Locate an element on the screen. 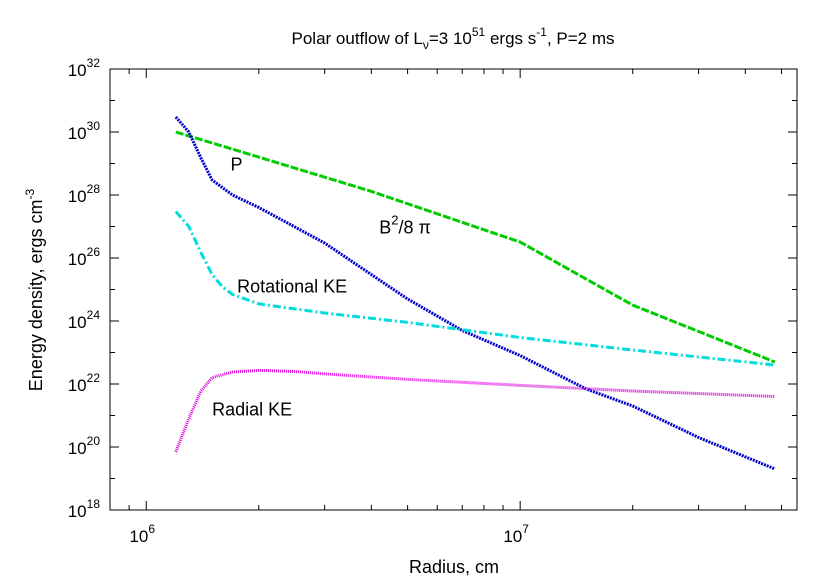 This screenshot has width=830, height=581. curve-label-2: B2/8 π is located at coordinates (405, 224).